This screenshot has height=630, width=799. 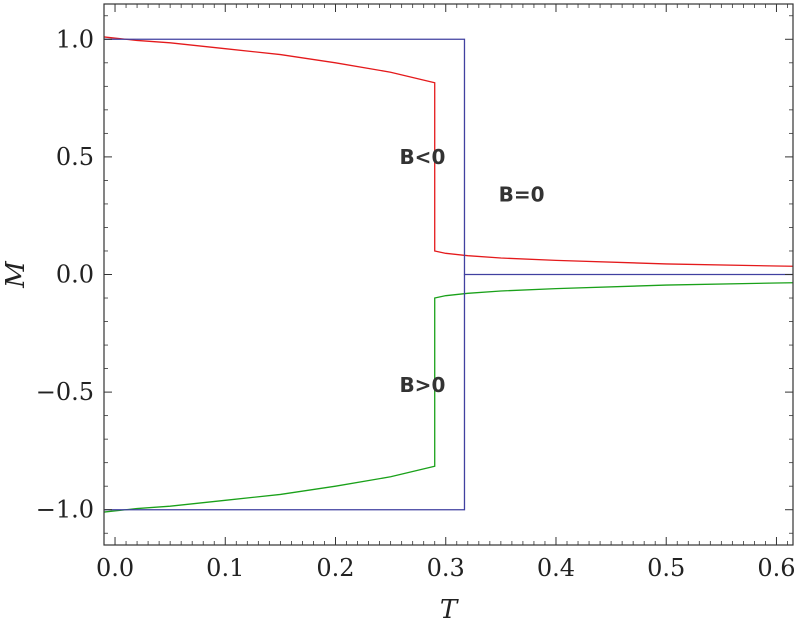 I want to click on x-tick-label: 0.4, so click(x=556, y=568).